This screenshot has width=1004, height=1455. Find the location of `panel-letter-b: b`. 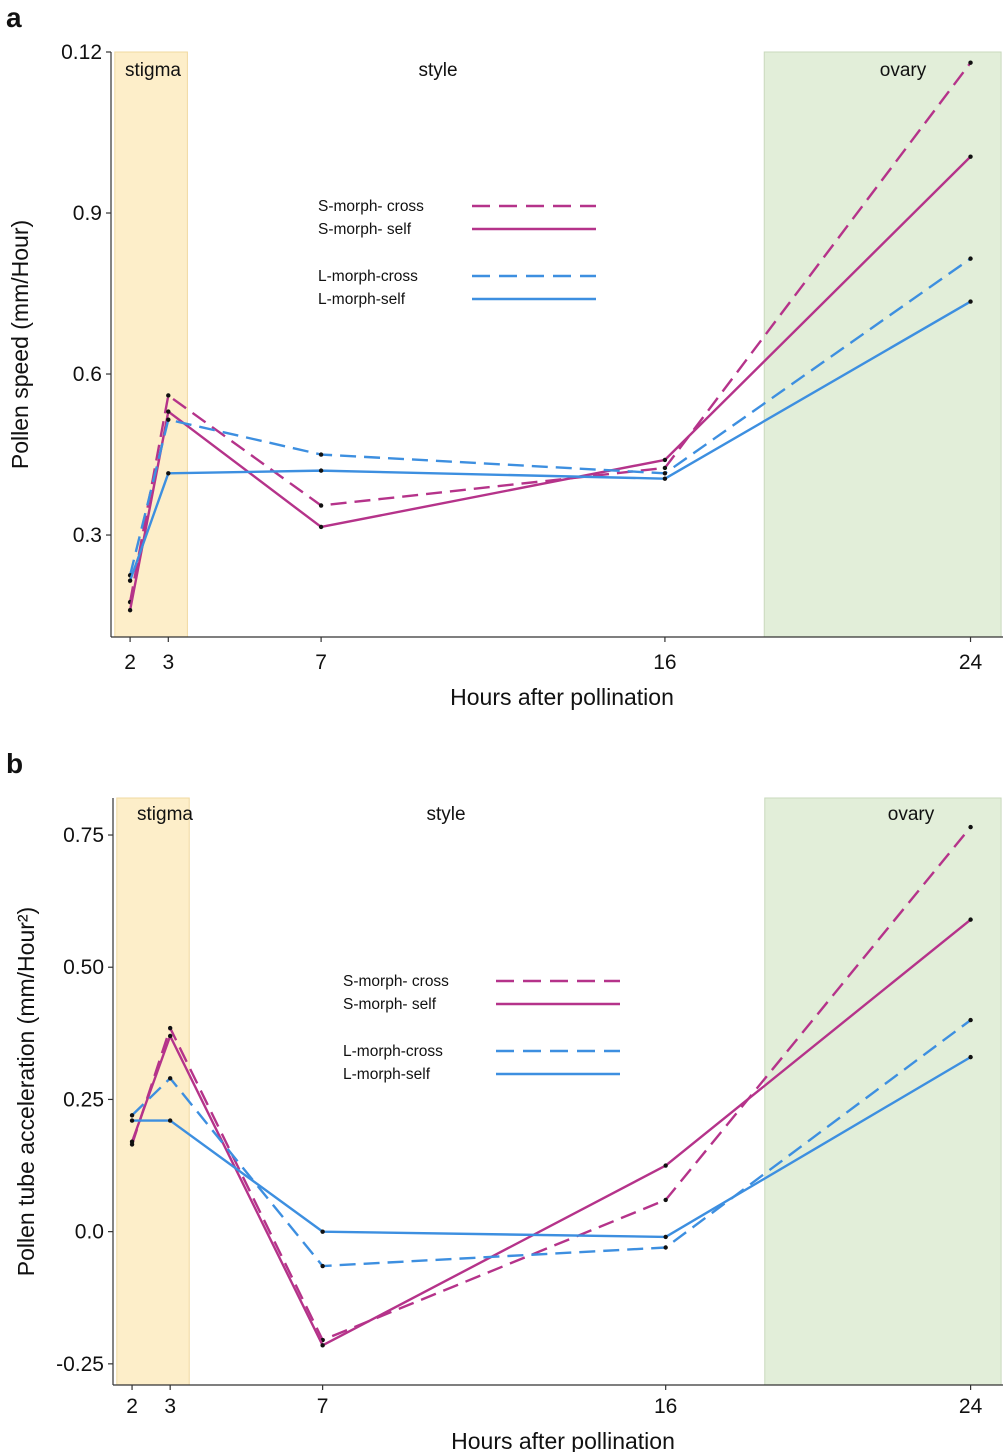

panel-letter-b: b is located at coordinates (15, 763).